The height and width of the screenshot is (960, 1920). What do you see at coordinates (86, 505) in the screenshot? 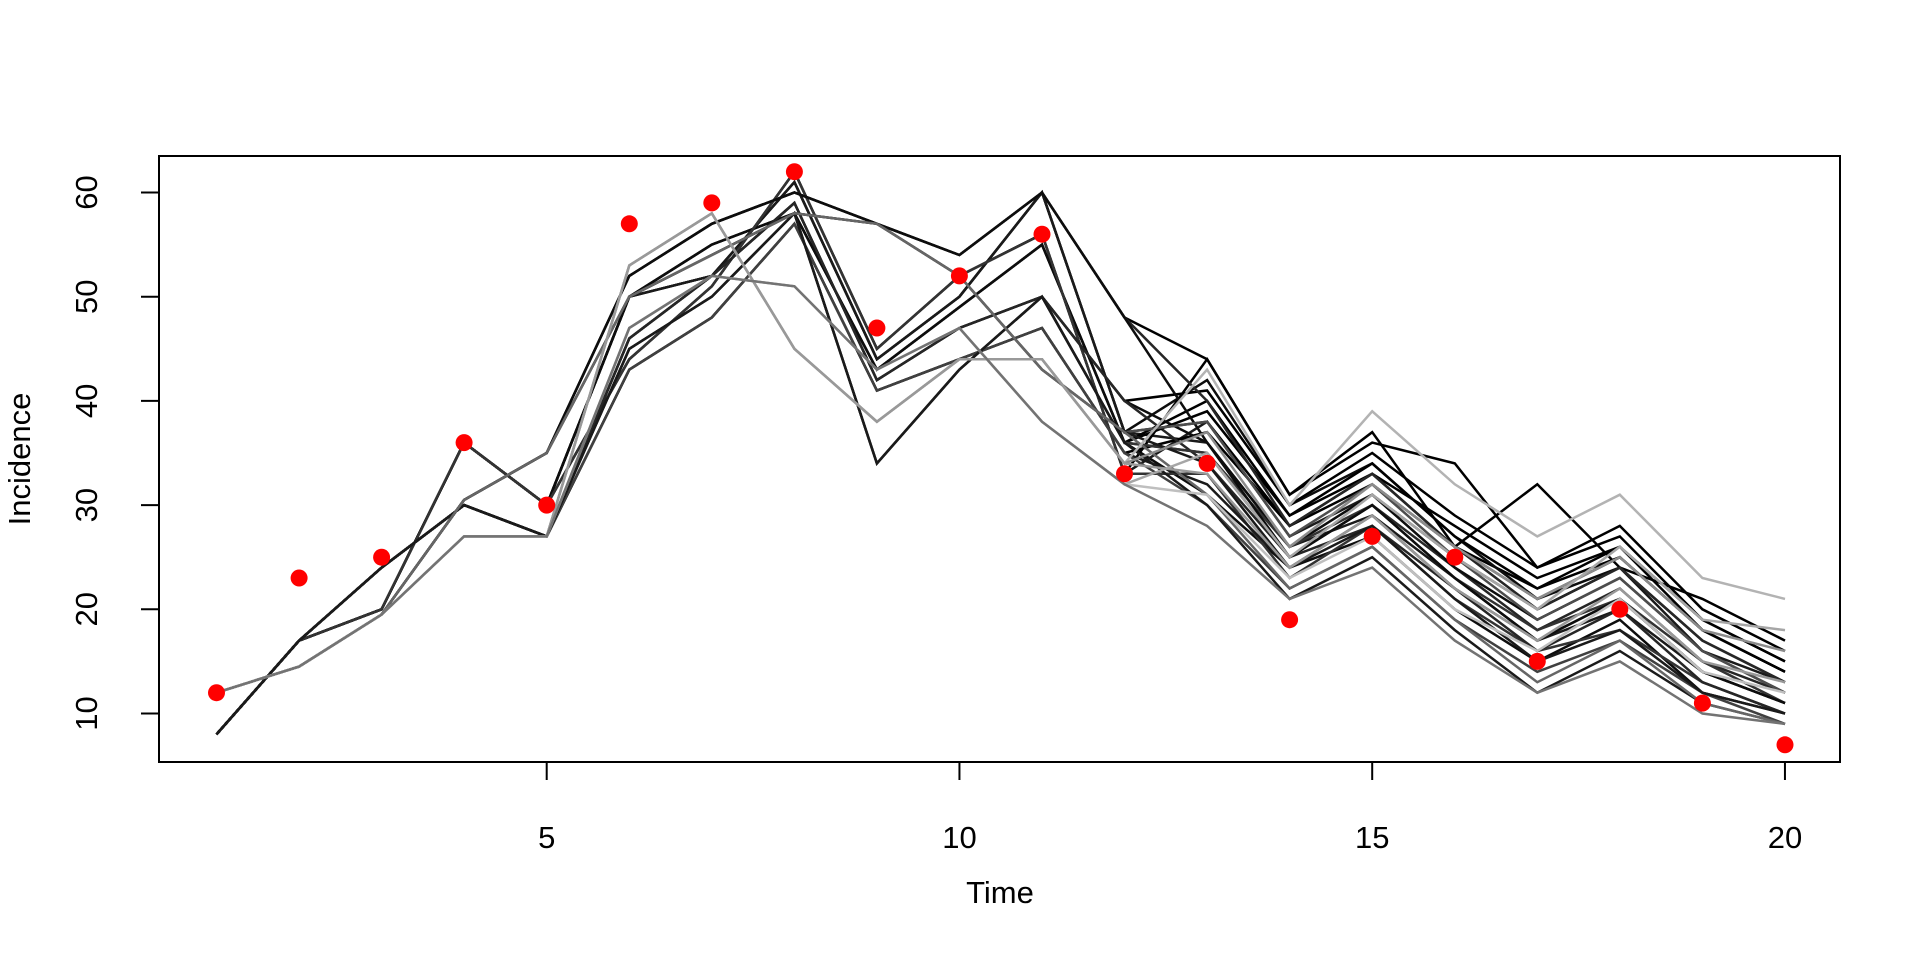
I see `y-tick-label: 30` at bounding box center [86, 505].